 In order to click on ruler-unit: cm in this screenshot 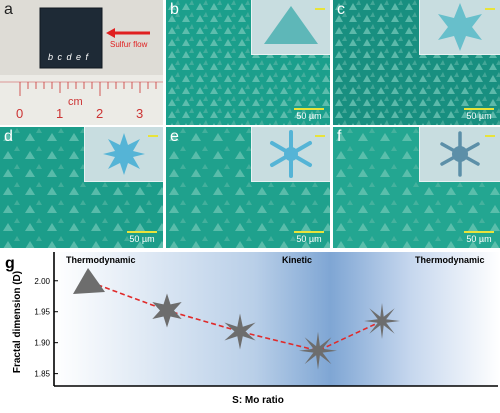, I will do `click(75, 102)`.